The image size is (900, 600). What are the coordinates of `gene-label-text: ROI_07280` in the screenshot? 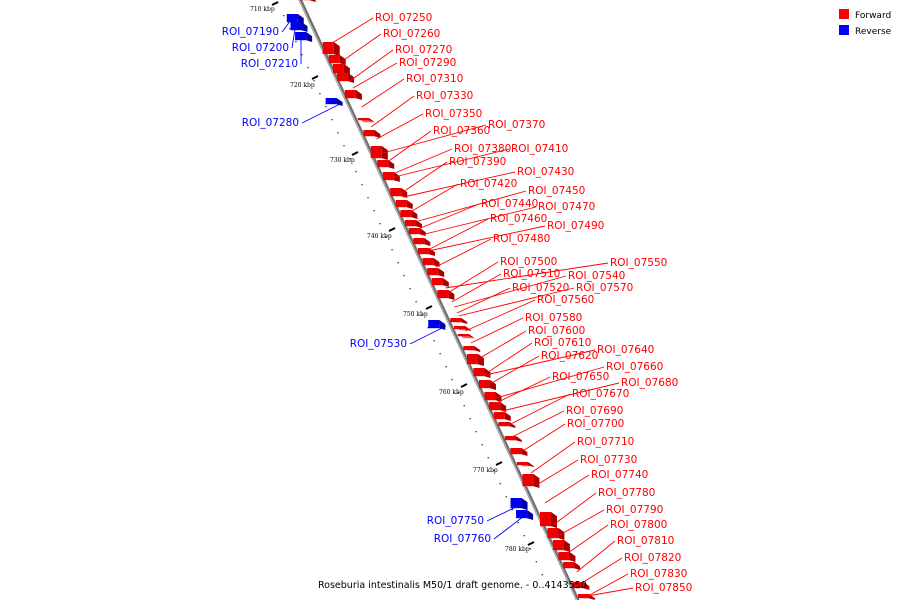 It's located at (270, 123).